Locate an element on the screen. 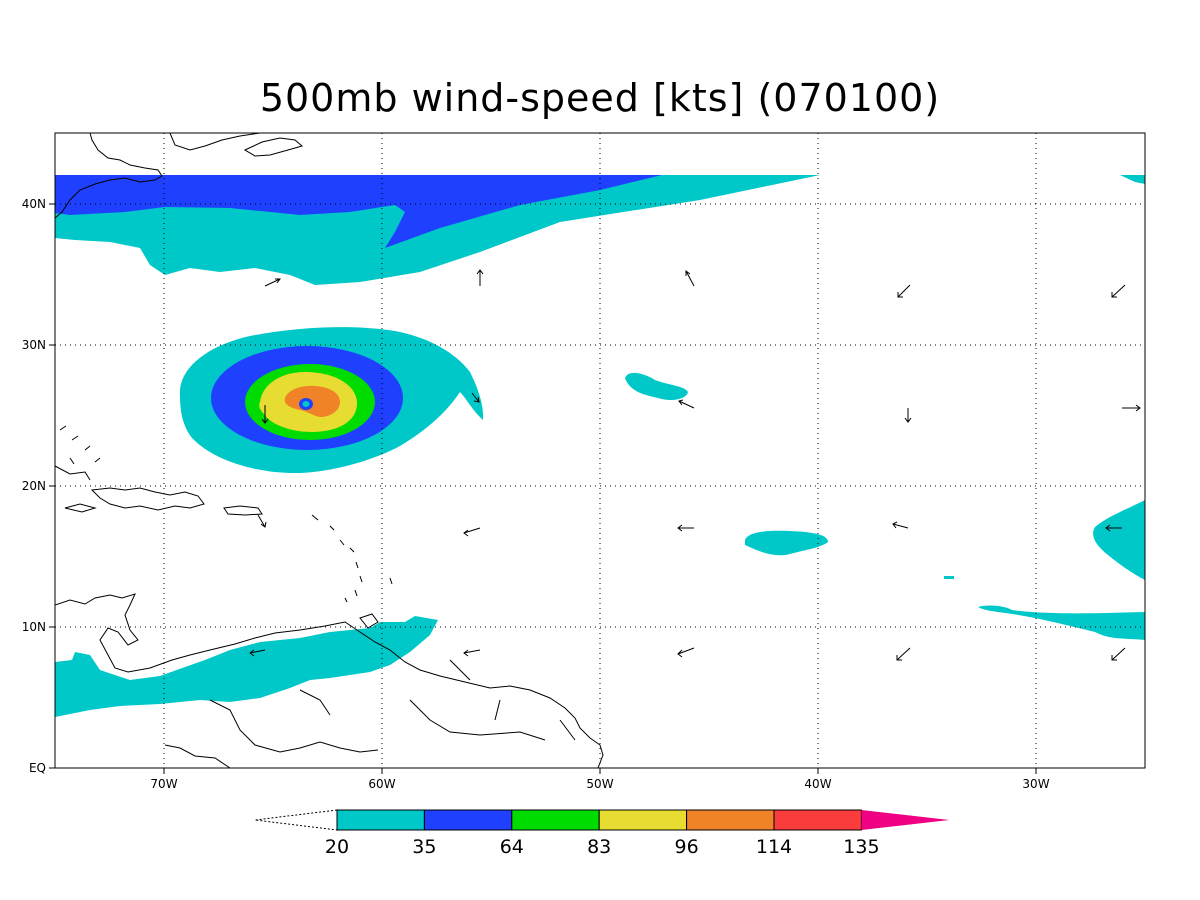 The image size is (1200, 900). lat-label-10n: 10N is located at coordinates (34, 627).